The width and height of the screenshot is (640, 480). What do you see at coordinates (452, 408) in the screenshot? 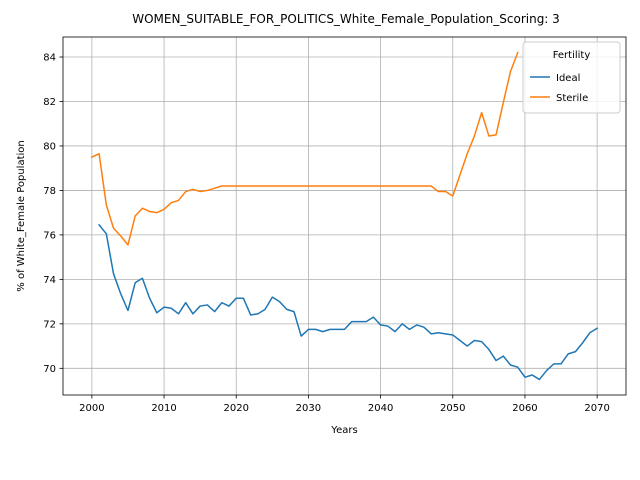
I see `x-tick-label: 2050` at bounding box center [452, 408].